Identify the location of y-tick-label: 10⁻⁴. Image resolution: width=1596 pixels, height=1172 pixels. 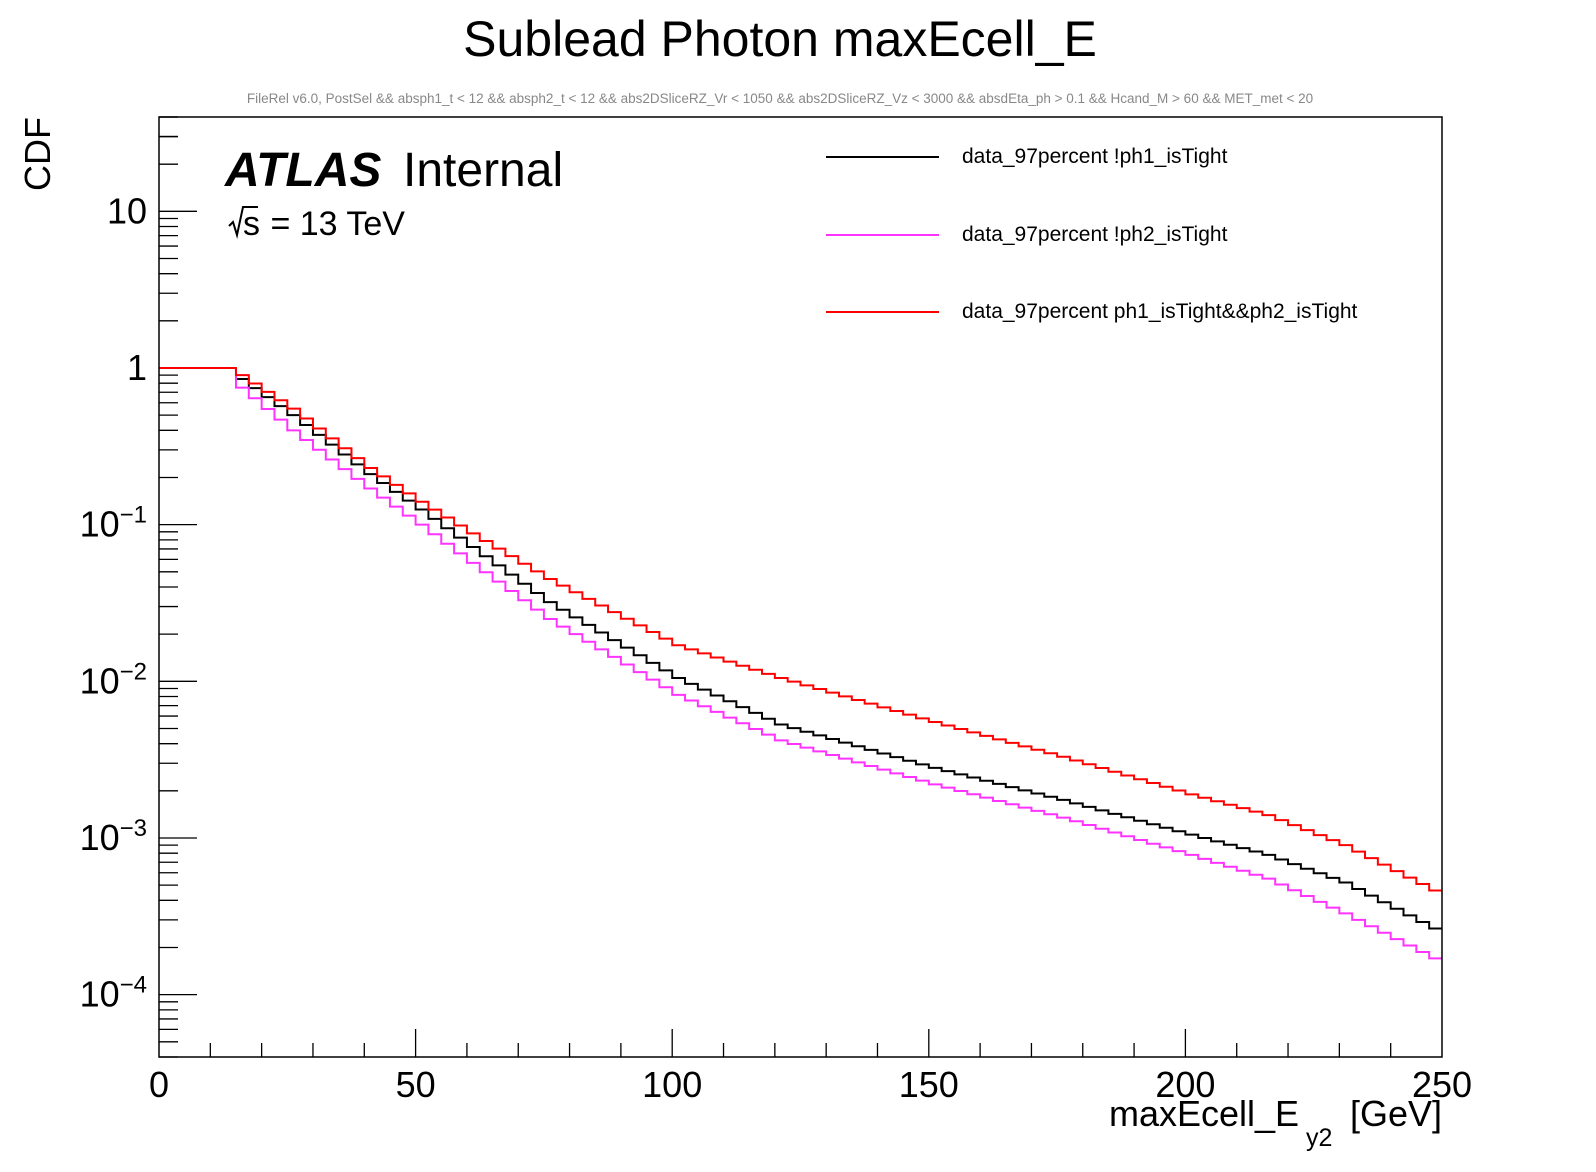
(113, 993).